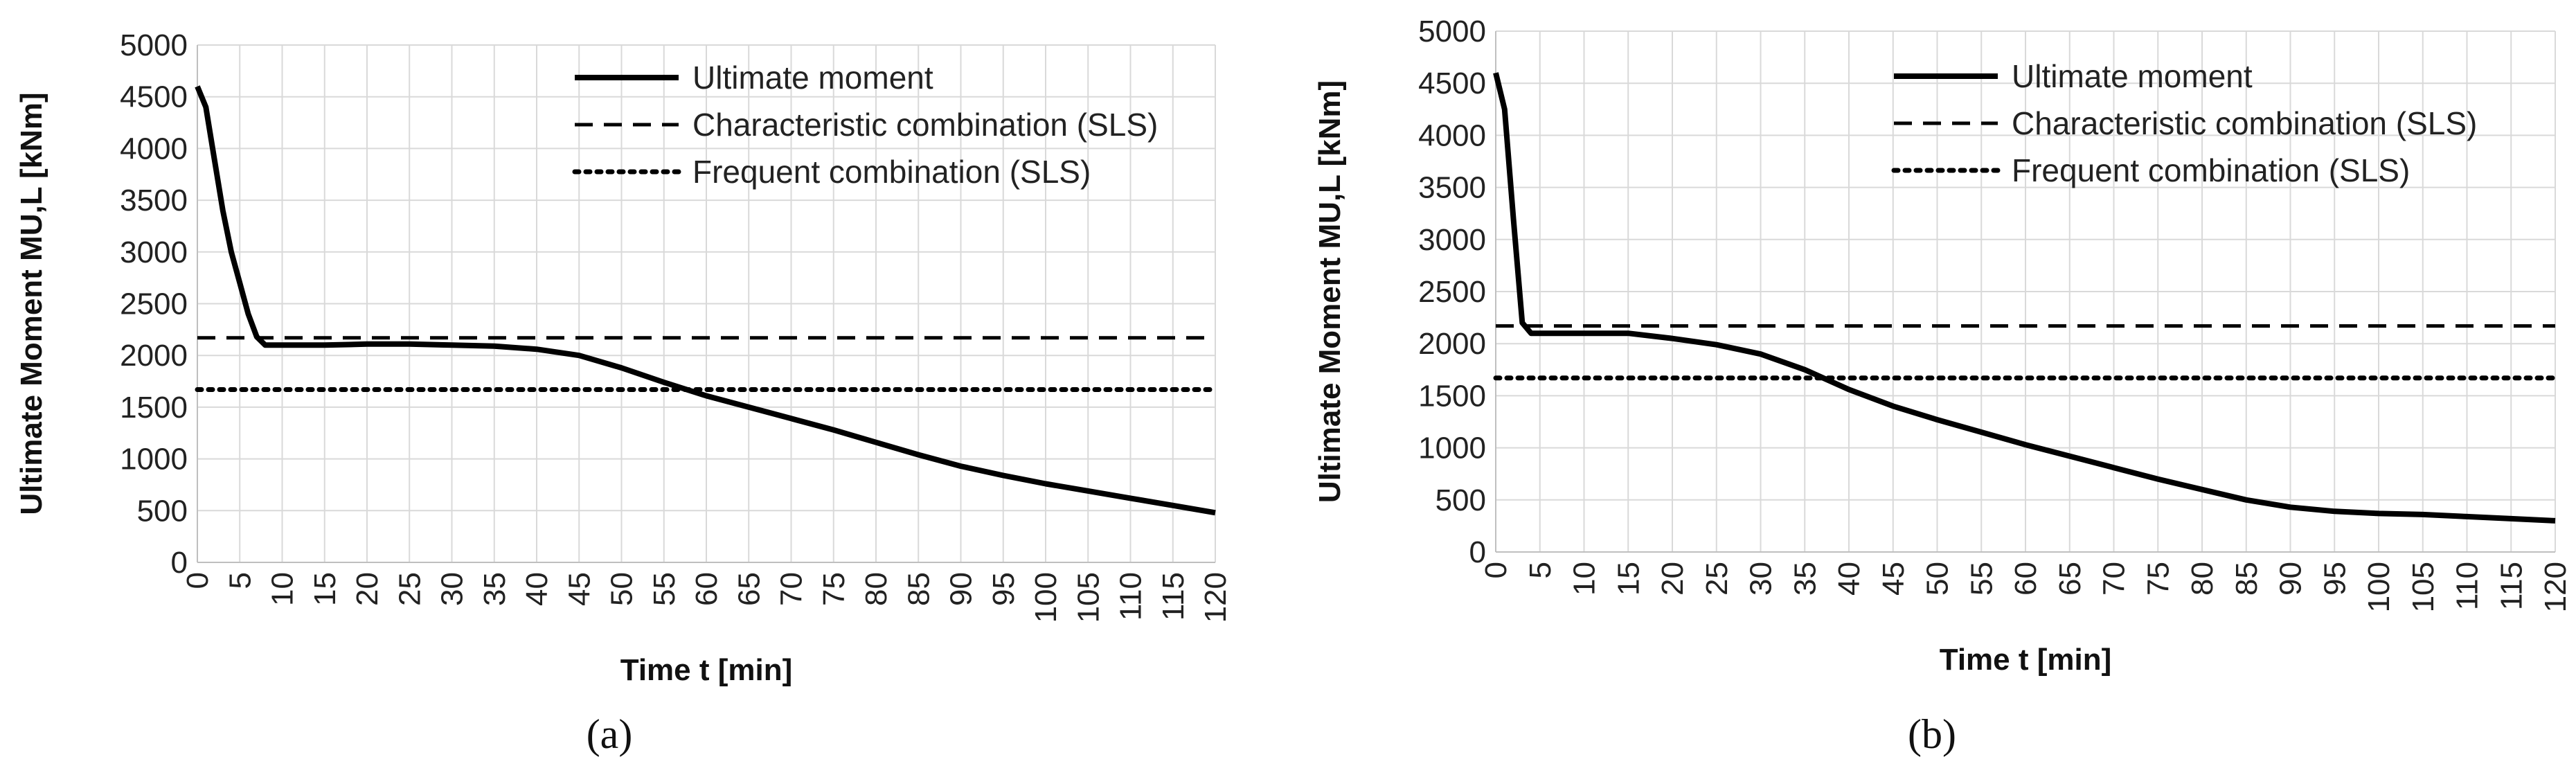  Describe the element at coordinates (610, 734) in the screenshot. I see `panel-label: (a)` at that location.